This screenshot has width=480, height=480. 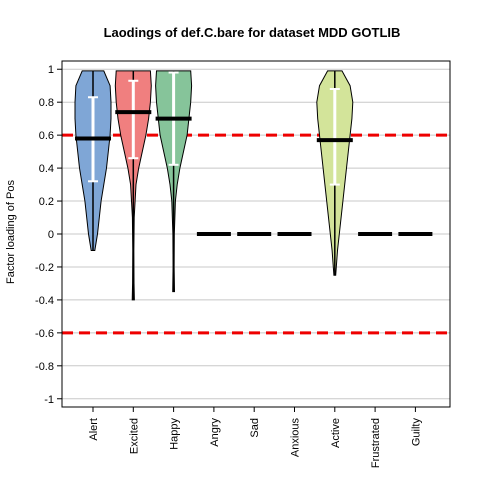 I want to click on y-axis-label: Factor loading of Pos, so click(x=11, y=232).